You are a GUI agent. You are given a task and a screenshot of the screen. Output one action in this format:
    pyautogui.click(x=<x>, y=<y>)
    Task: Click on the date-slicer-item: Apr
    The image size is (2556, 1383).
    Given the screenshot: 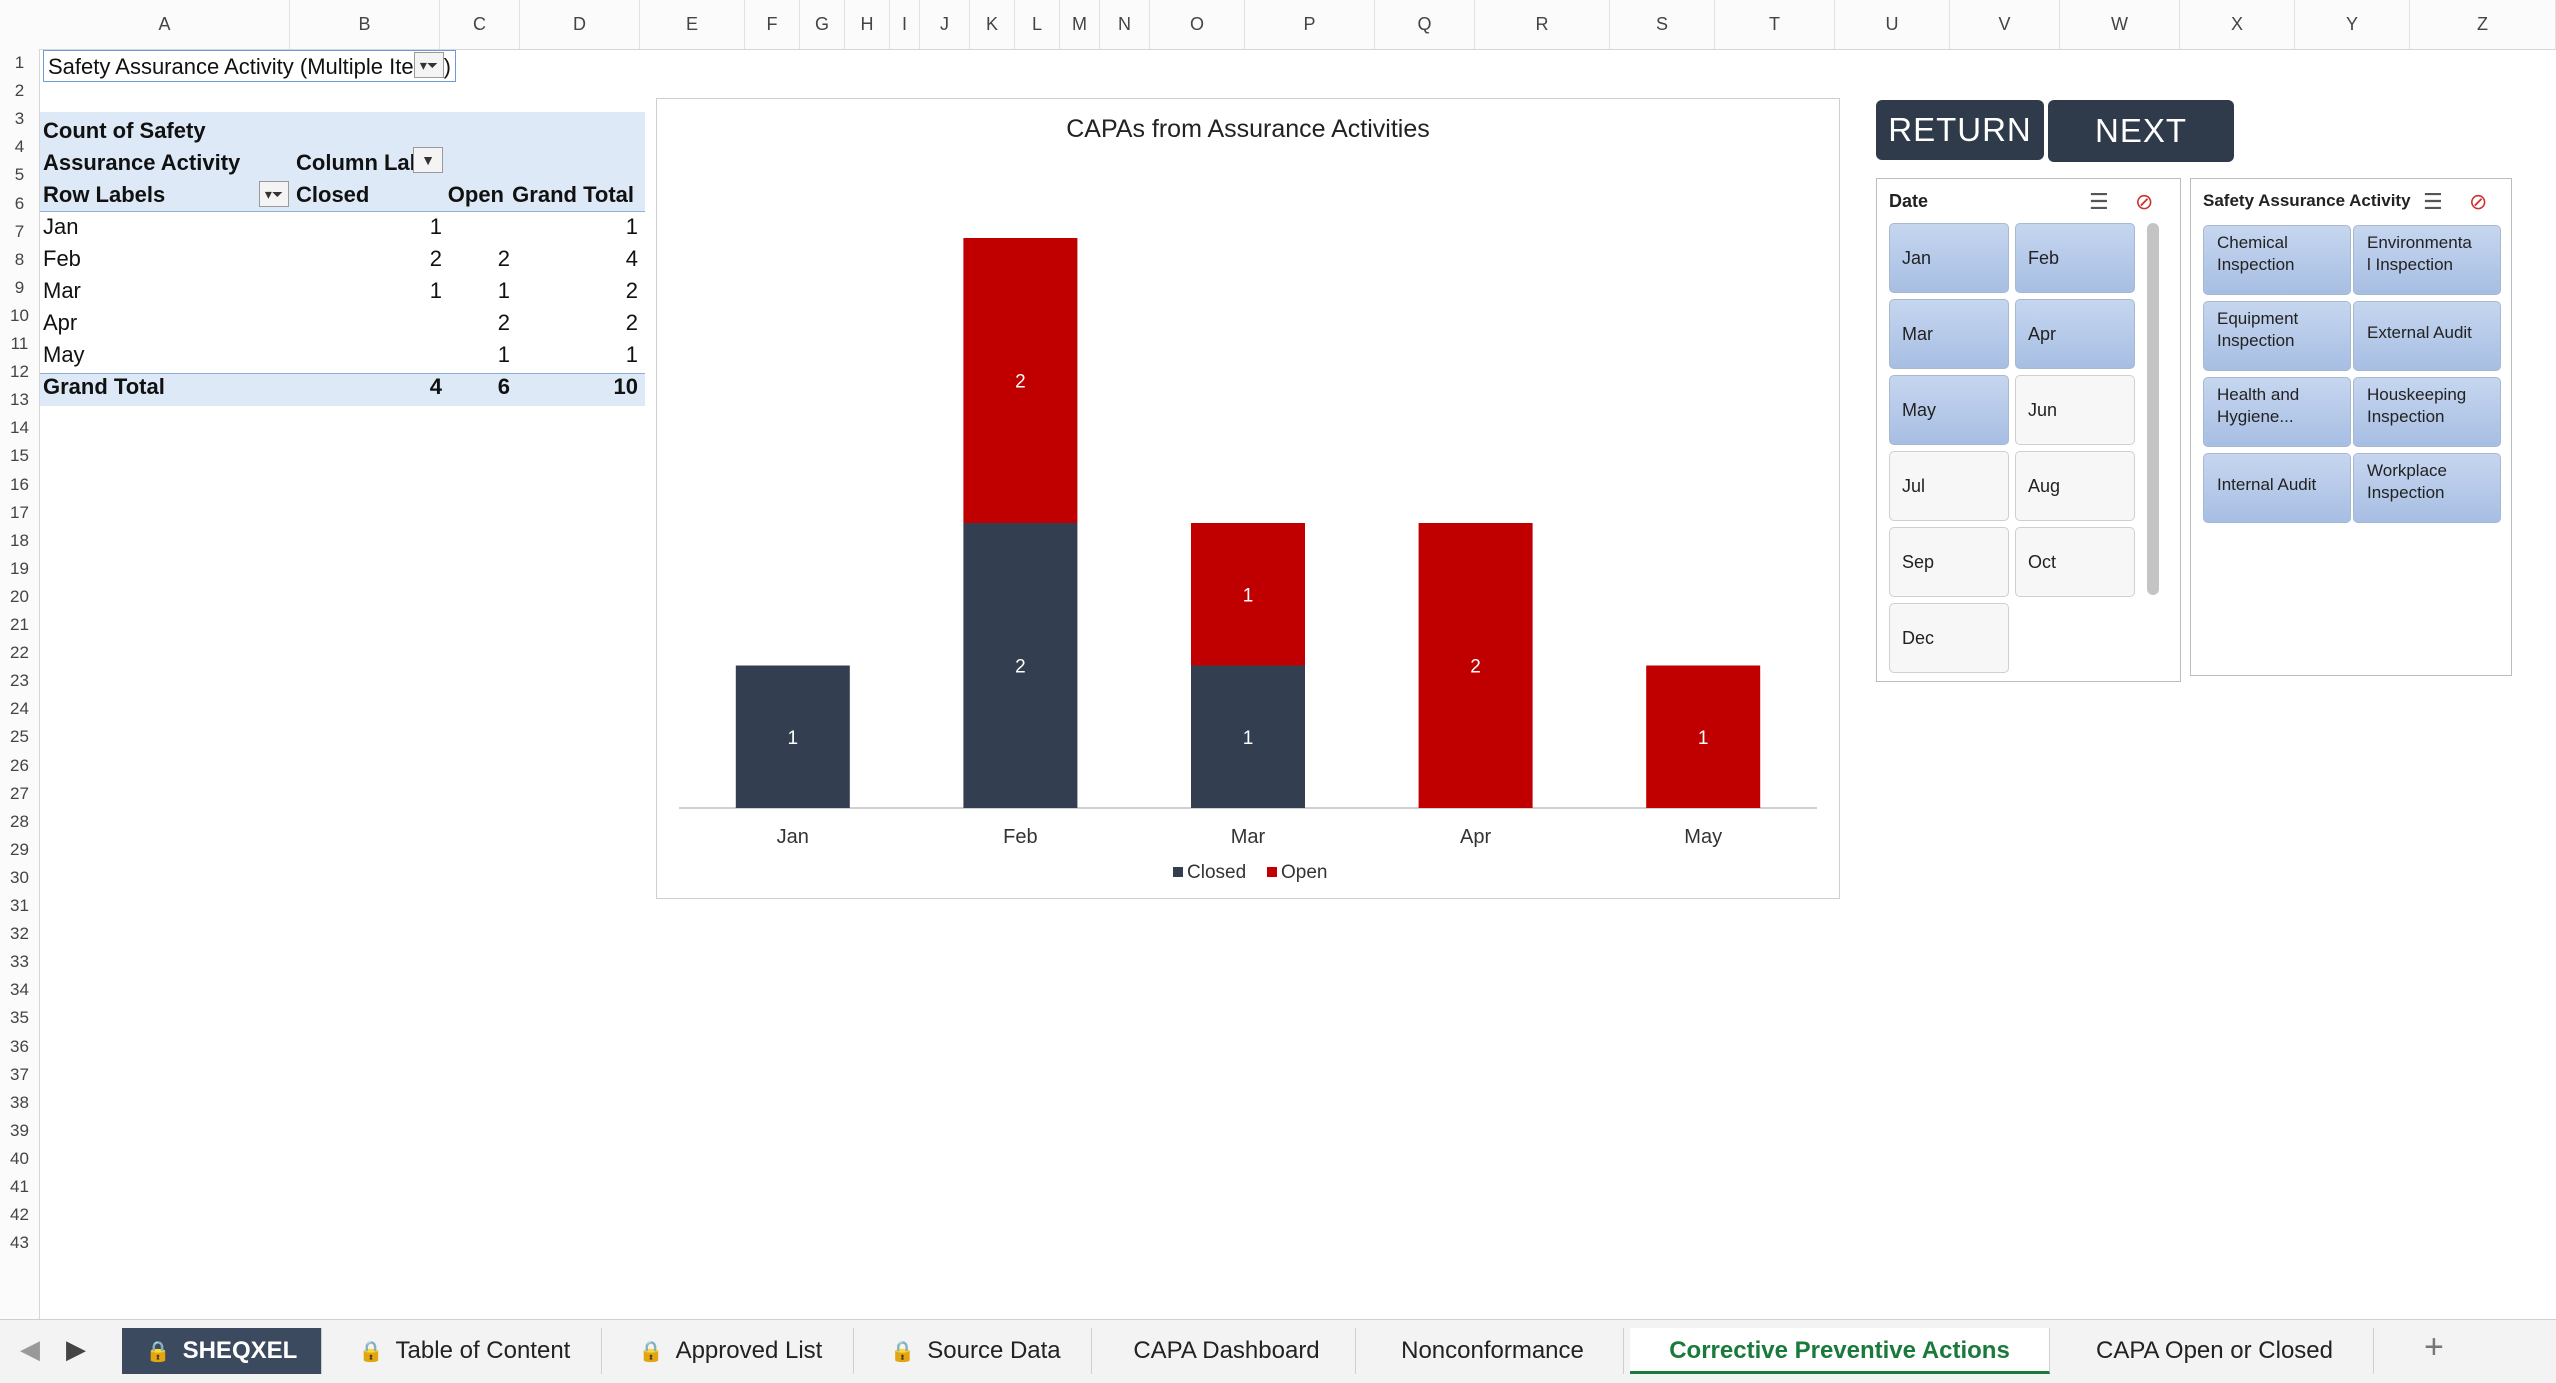 What is the action you would take?
    pyautogui.click(x=2075, y=334)
    